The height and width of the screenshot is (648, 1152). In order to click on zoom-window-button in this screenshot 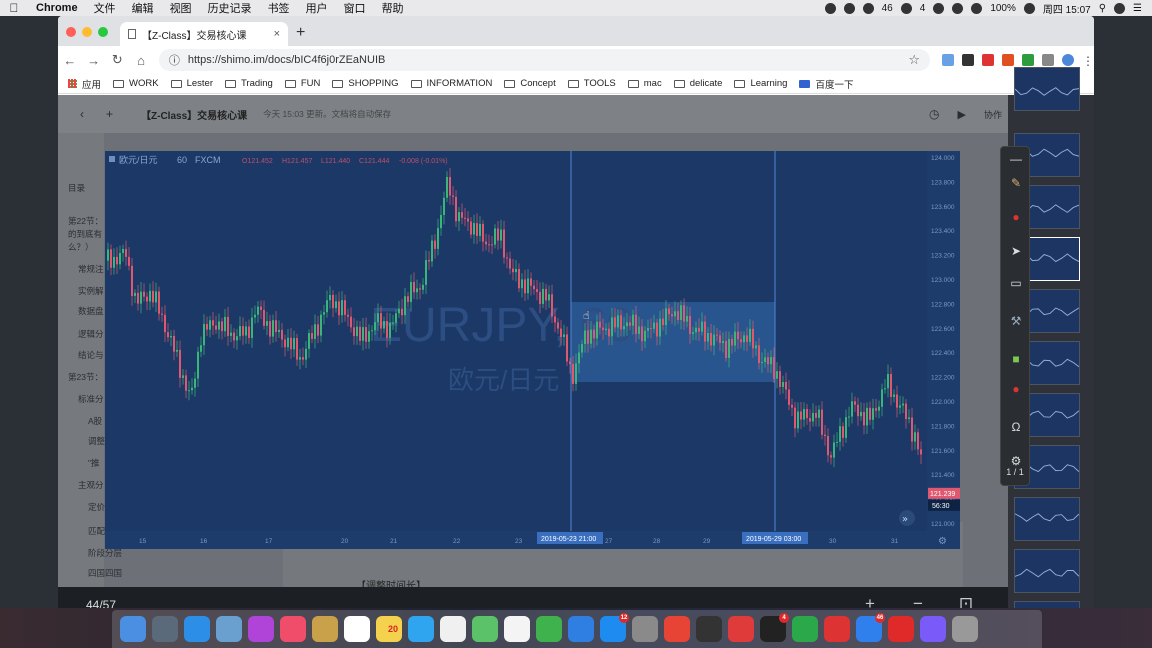, I will do `click(103, 32)`.